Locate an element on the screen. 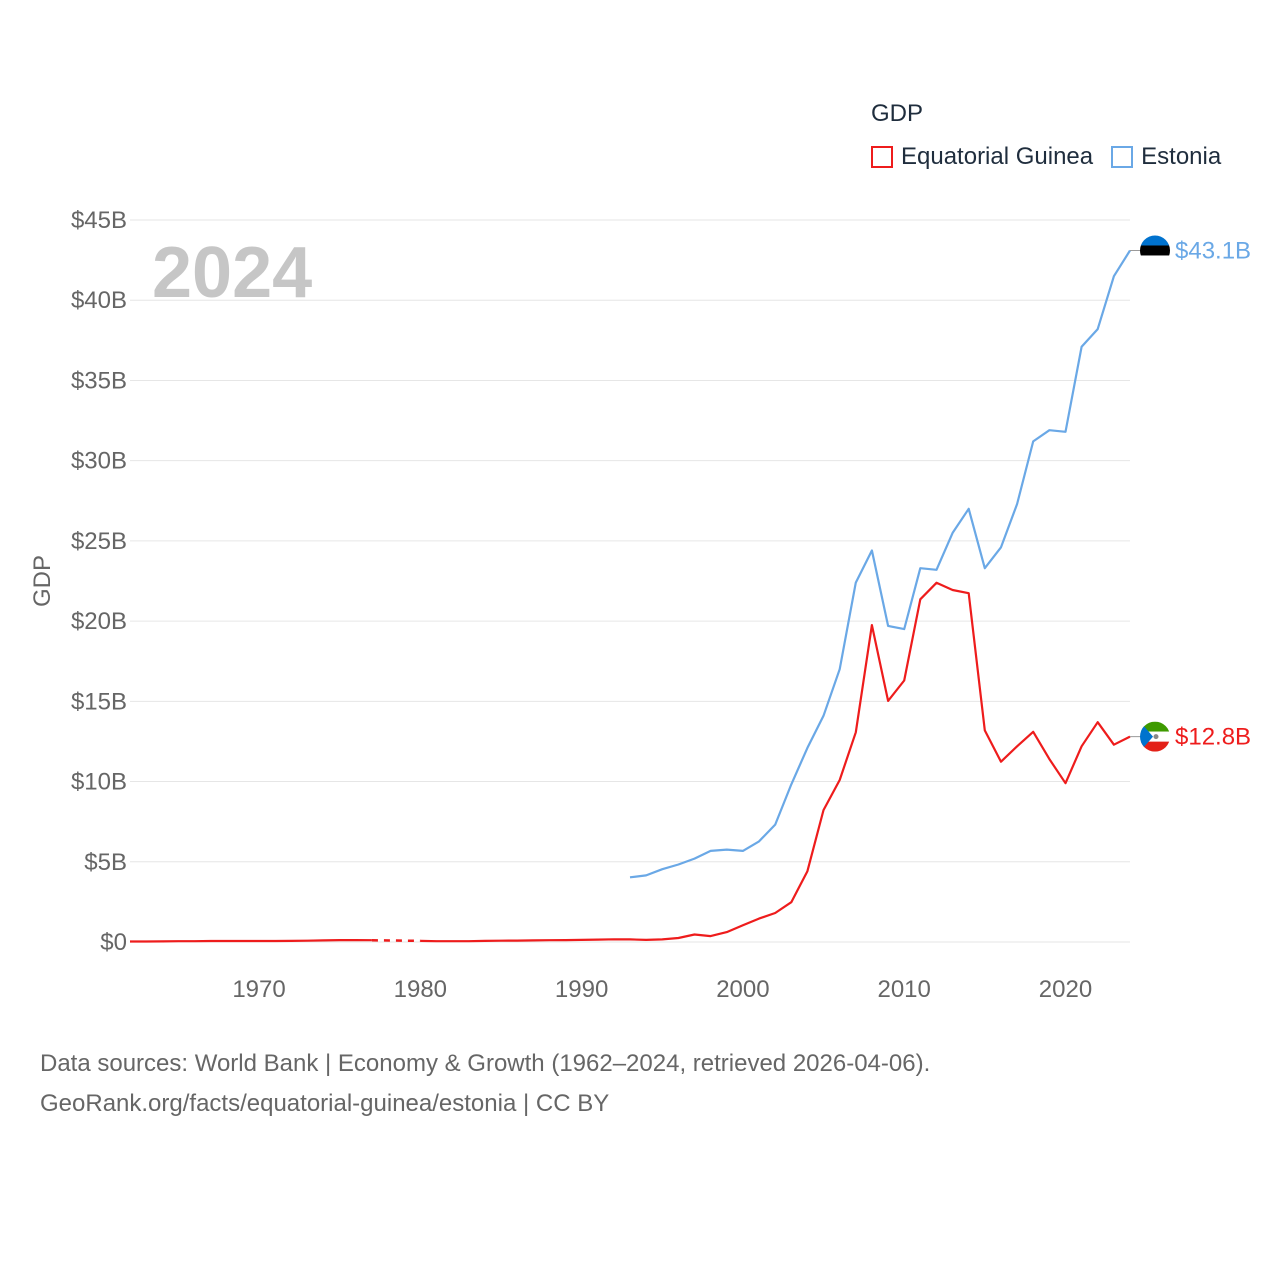  y-tick-label: $45B is located at coordinates (99, 220).